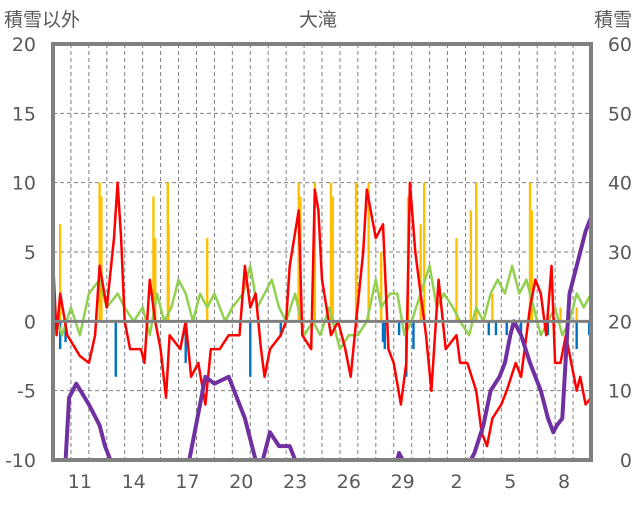  What do you see at coordinates (80, 482) in the screenshot?
I see `x-tick-label: 11` at bounding box center [80, 482].